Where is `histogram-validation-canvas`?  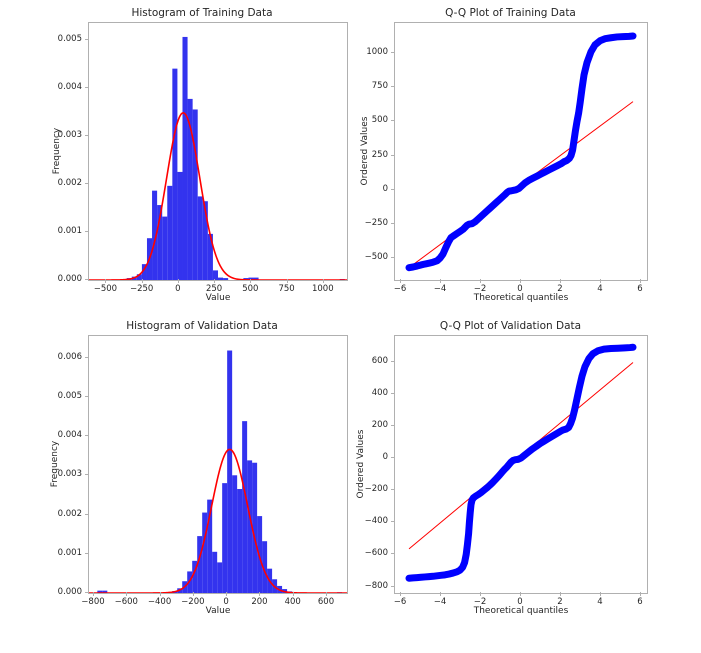 histogram-validation-canvas is located at coordinates (218, 471).